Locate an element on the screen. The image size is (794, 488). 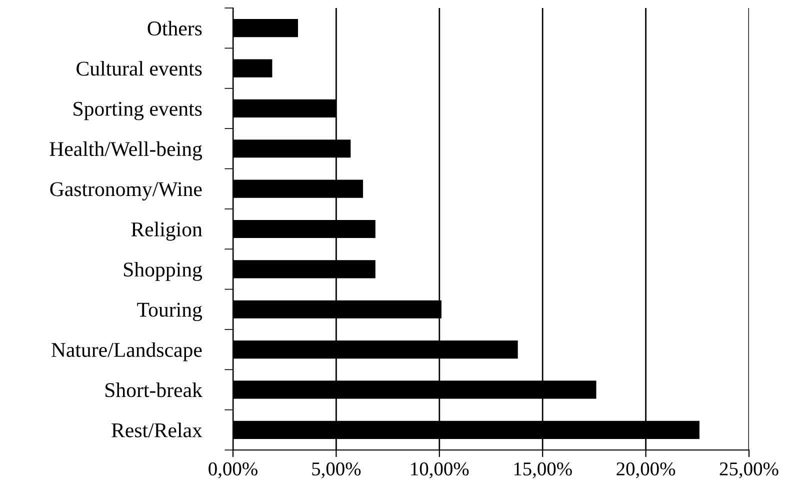
x-tick-label: 10,00% is located at coordinates (440, 470).